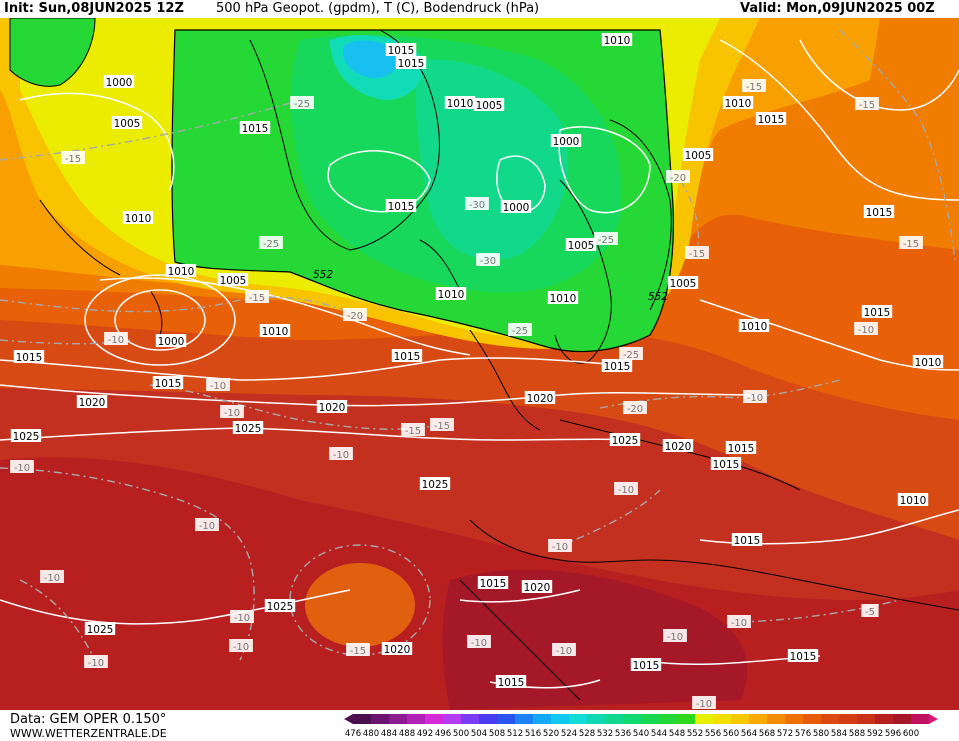  What do you see at coordinates (566, 142) in the screenshot?
I see `pressure-label-text: 1000` at bounding box center [566, 142].